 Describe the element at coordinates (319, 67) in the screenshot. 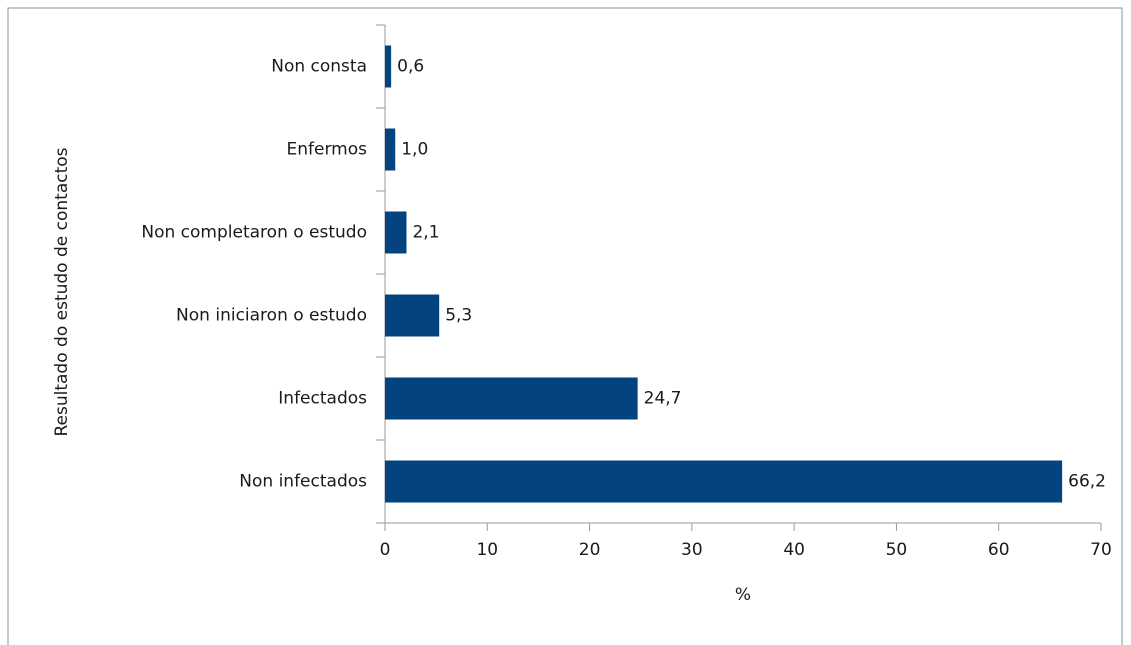

I see `y-tick-label: Non consta` at that location.